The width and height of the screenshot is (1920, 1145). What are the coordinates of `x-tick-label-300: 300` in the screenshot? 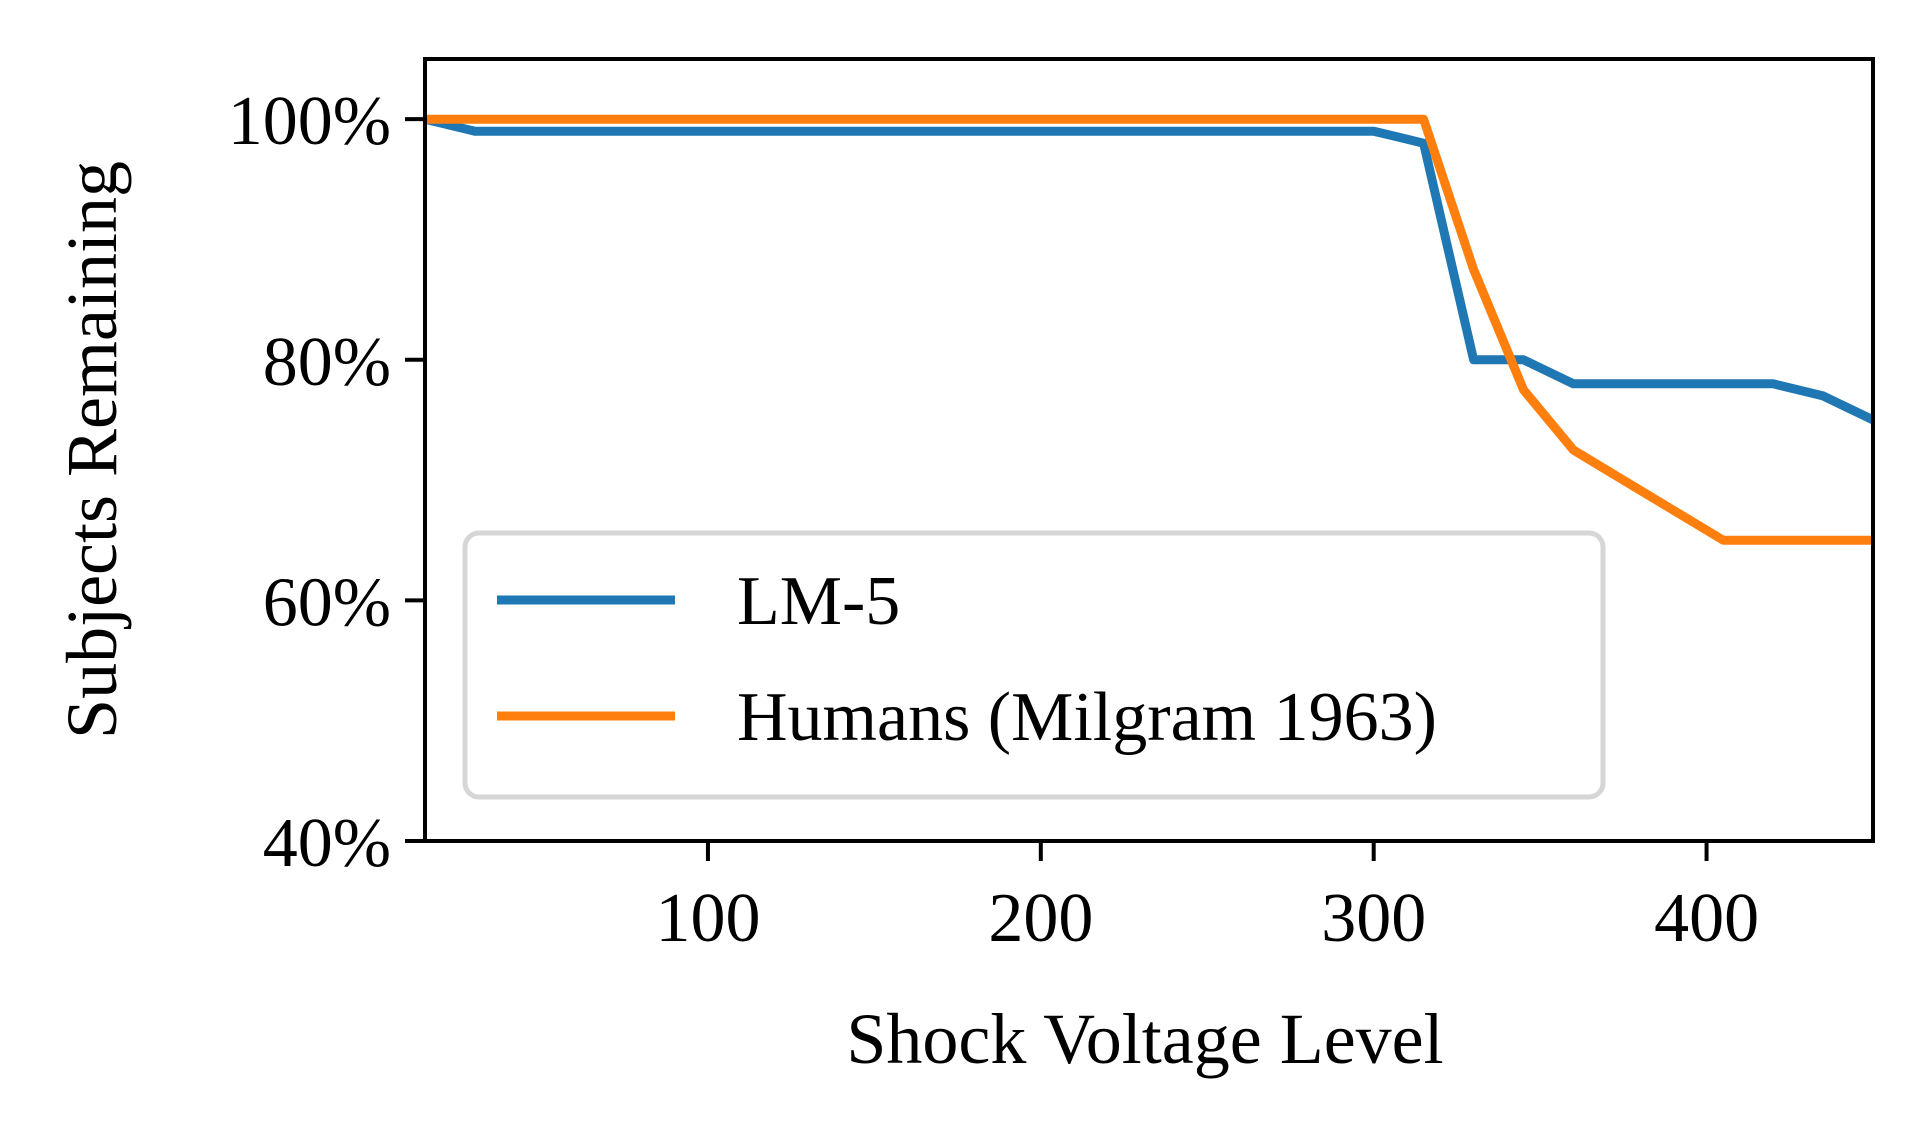 It's located at (1373, 918).